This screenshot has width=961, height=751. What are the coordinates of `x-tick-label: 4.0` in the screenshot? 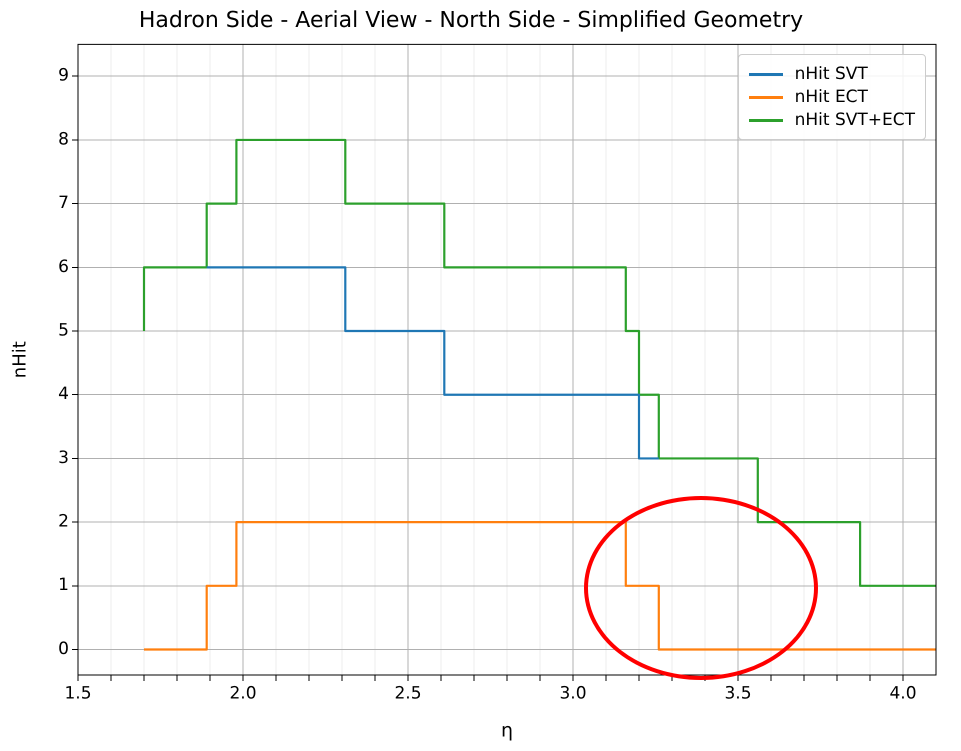 It's located at (903, 694).